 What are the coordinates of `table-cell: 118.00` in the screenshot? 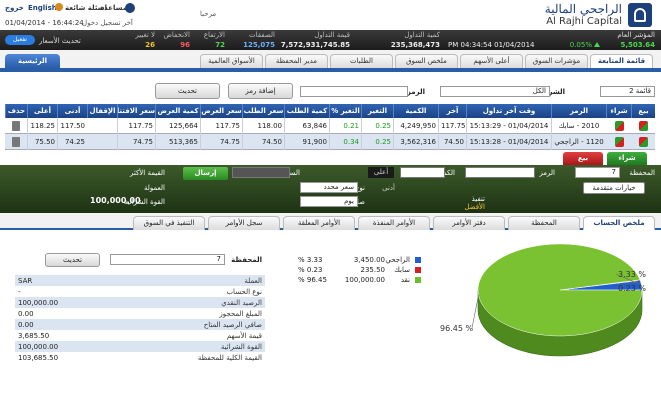 It's located at (263, 126).